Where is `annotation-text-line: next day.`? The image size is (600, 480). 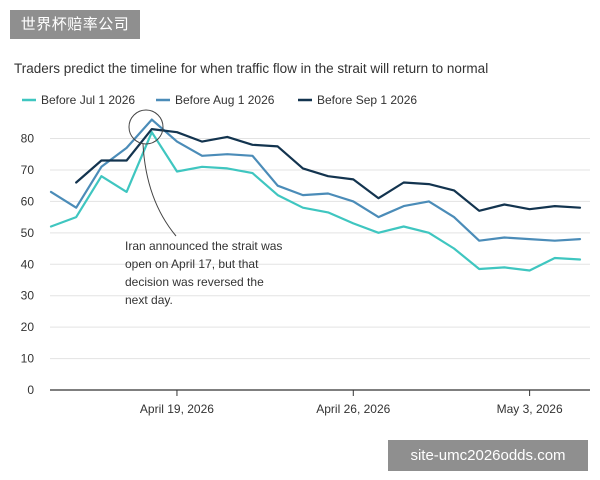
annotation-text-line: next day. is located at coordinates (149, 300).